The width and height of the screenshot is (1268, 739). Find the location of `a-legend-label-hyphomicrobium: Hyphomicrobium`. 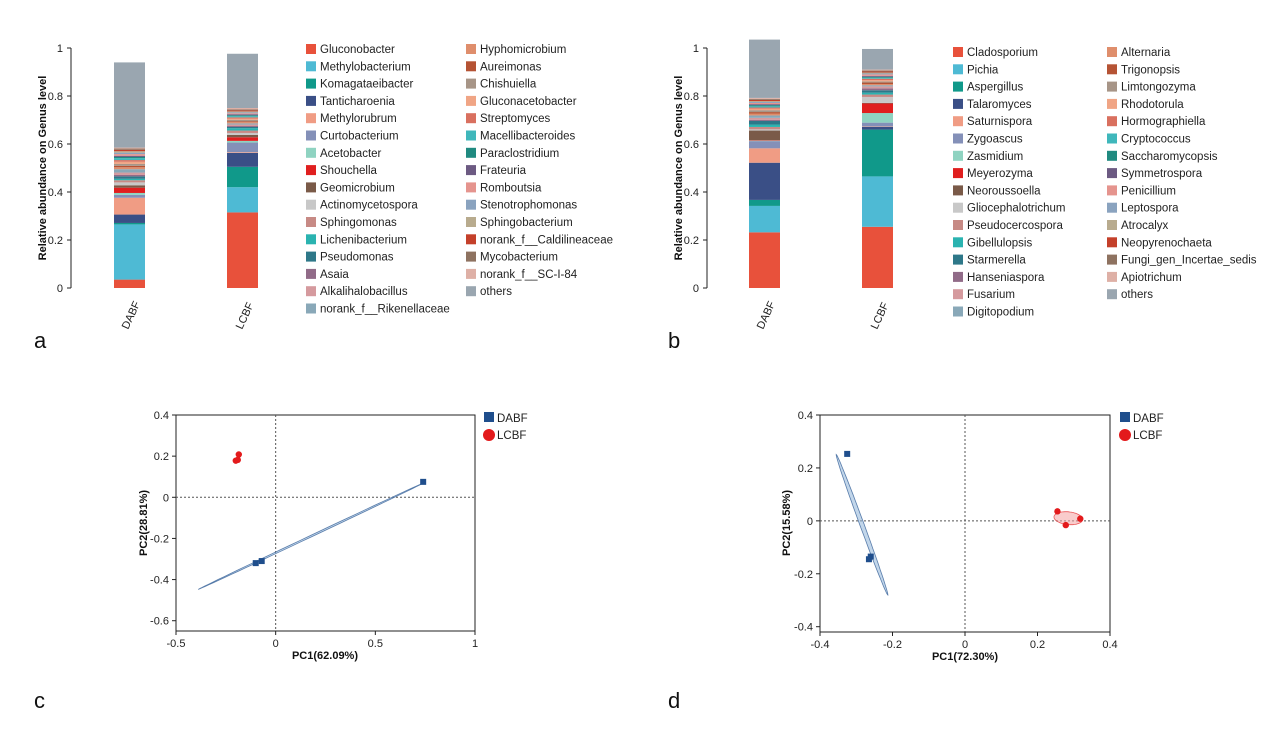

a-legend-label-hyphomicrobium: Hyphomicrobium is located at coordinates (523, 50).